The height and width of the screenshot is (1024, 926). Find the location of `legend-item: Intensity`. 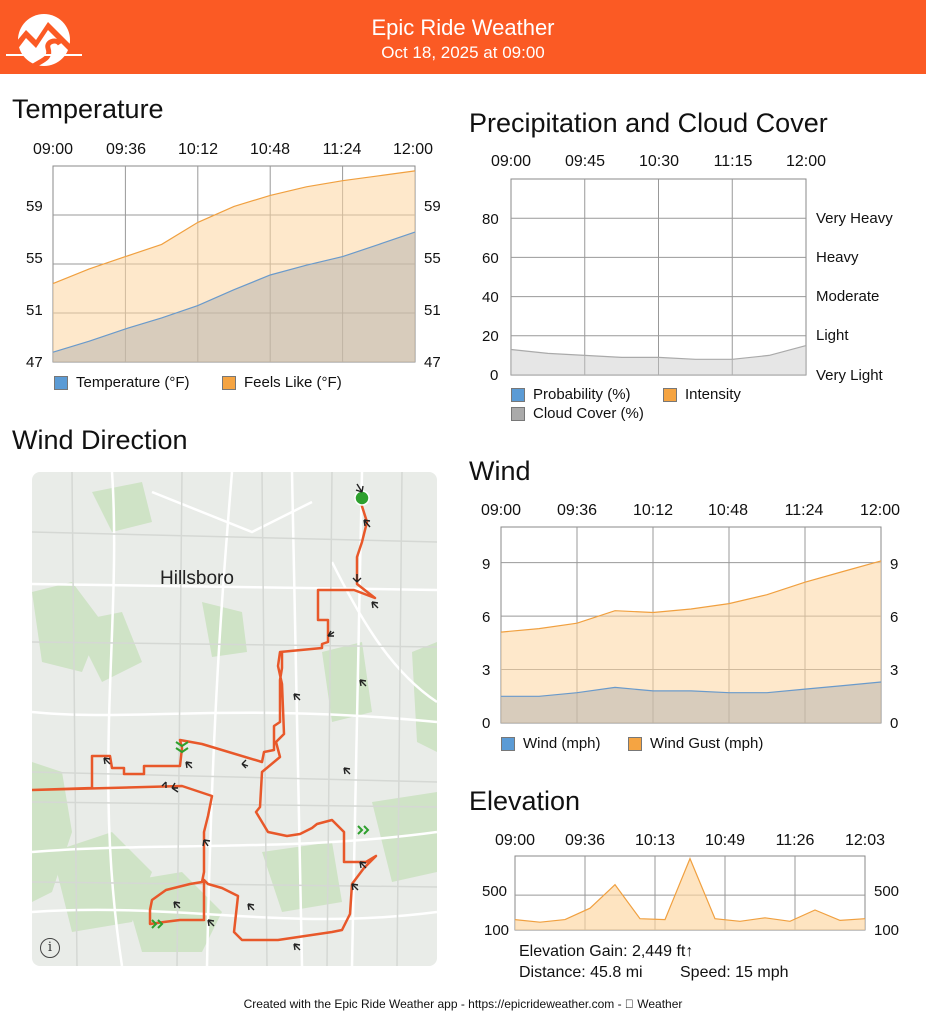

legend-item: Intensity is located at coordinates (702, 394).